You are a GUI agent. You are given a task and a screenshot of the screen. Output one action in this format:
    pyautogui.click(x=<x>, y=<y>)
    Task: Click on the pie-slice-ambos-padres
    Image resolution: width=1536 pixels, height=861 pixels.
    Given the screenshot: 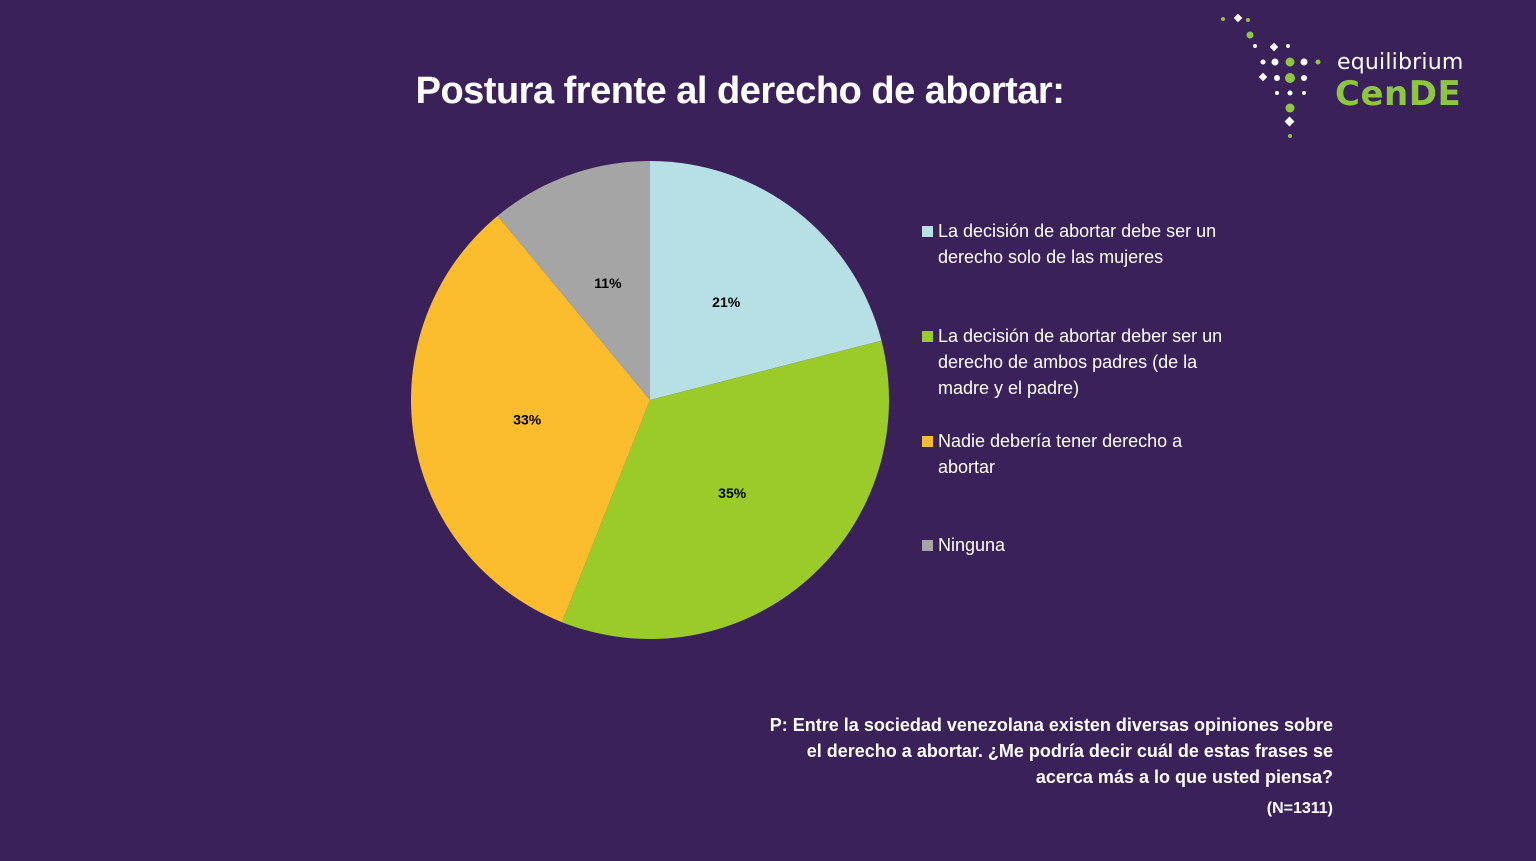 What is the action you would take?
    pyautogui.click(x=725, y=489)
    